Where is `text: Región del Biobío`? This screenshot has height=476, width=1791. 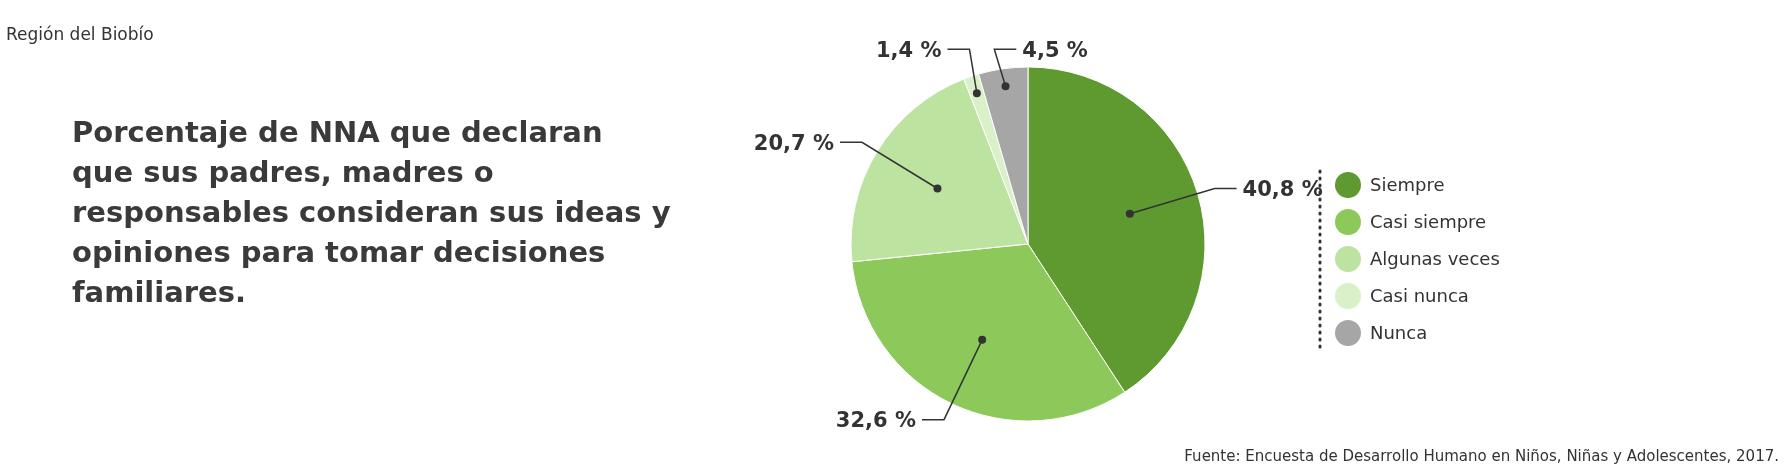 text: Región del Biobío is located at coordinates (80, 34).